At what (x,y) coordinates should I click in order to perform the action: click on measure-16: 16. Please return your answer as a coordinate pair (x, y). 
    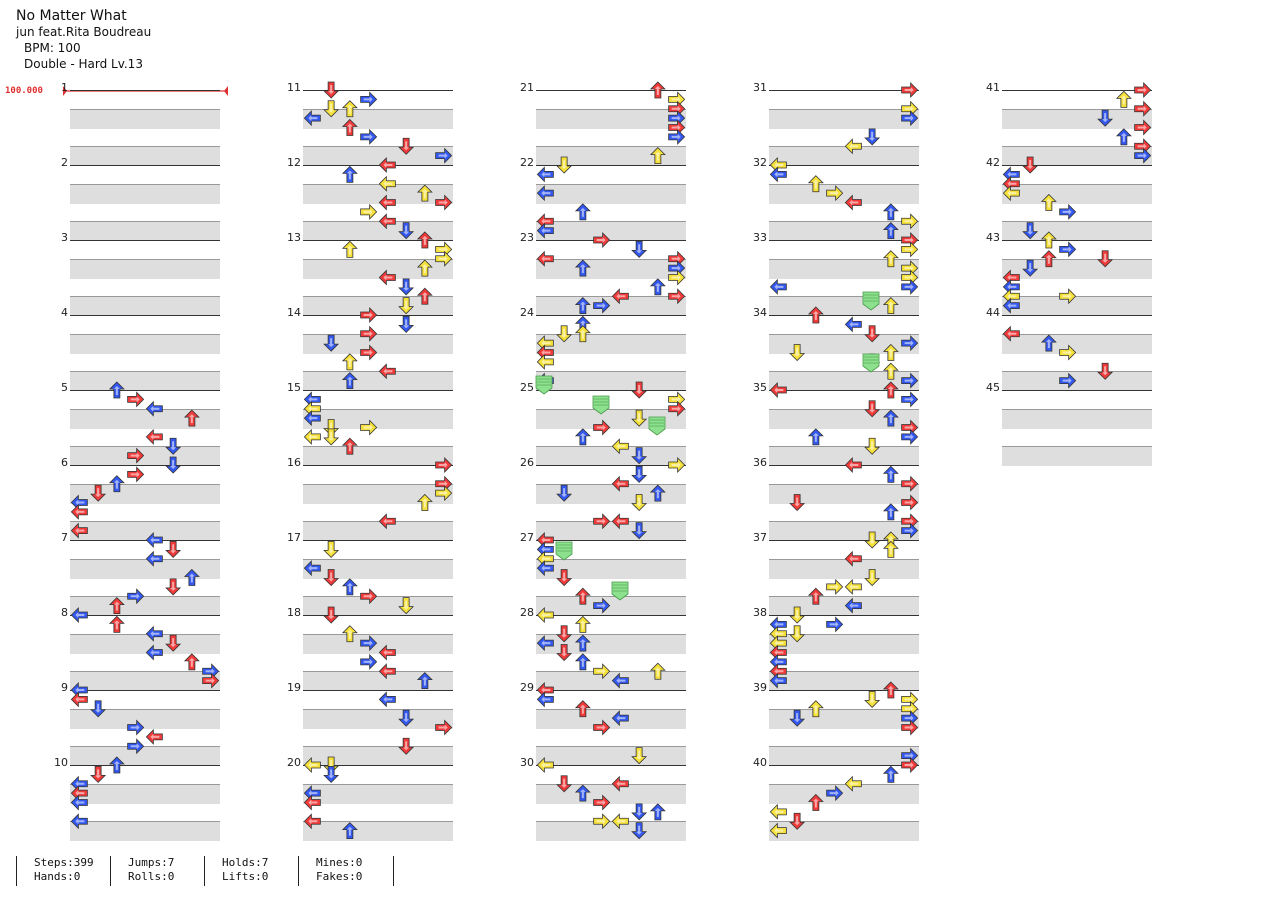
    Looking at the image, I should click on (370, 498).